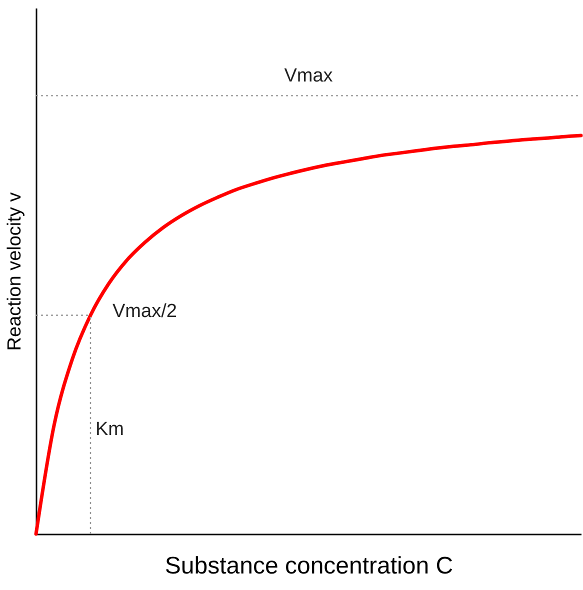 The height and width of the screenshot is (590, 583). I want to click on y-axis-title: Reaction velocity v, so click(15, 271).